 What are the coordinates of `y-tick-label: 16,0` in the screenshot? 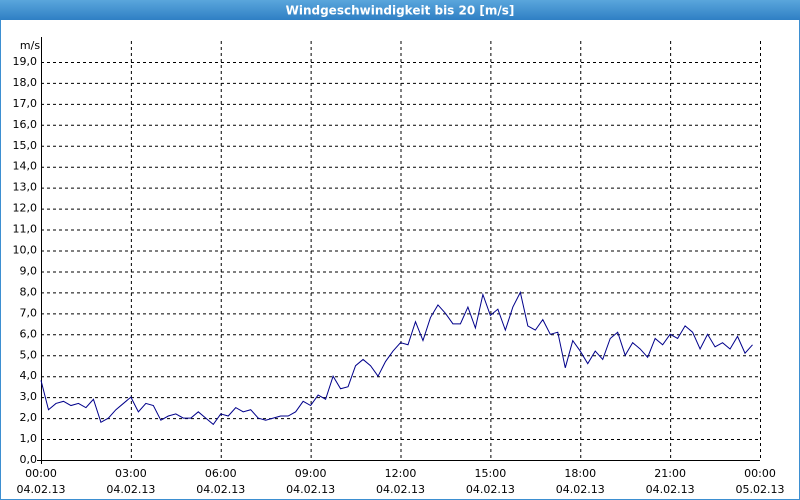 It's located at (25, 124).